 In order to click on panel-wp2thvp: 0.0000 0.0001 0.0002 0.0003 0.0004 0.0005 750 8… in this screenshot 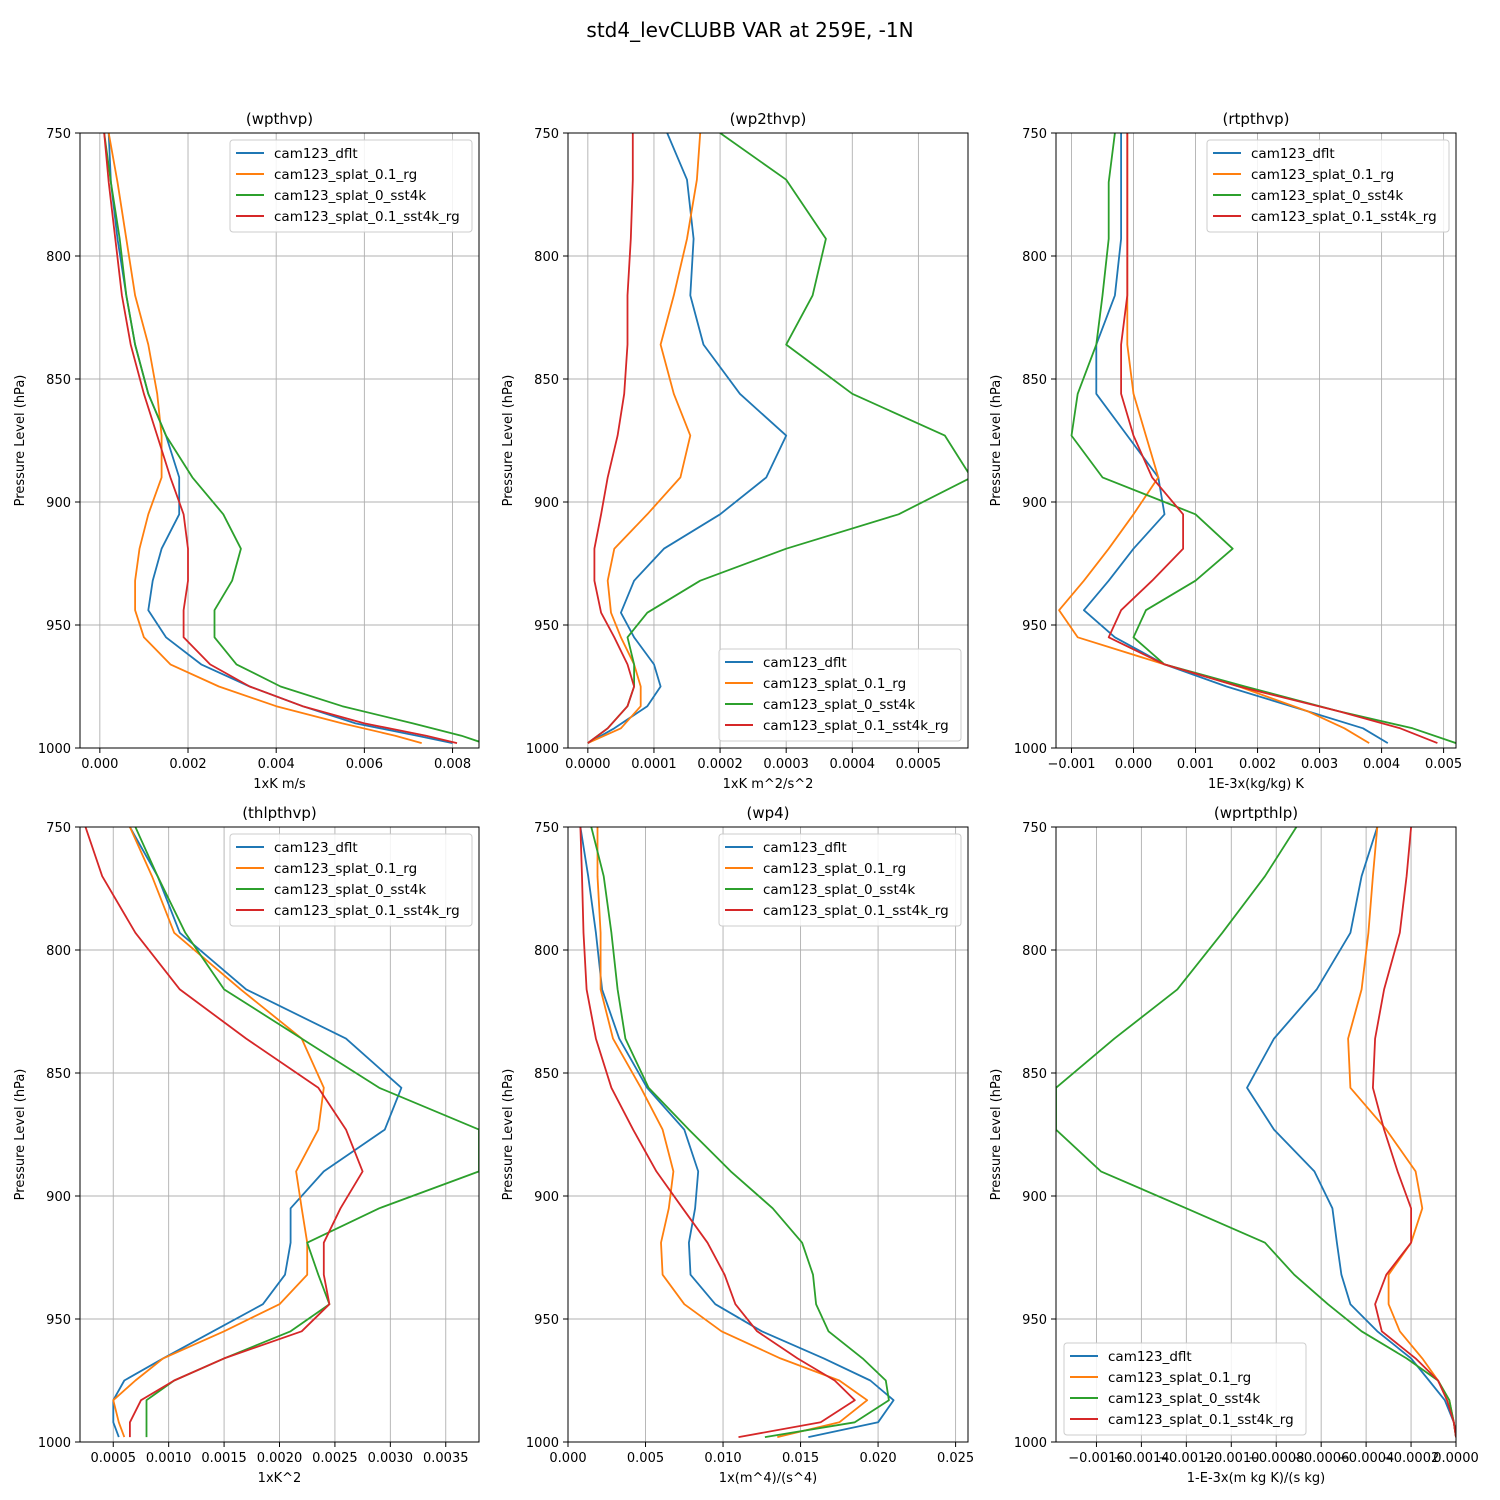, I will do `click(735, 451)`.